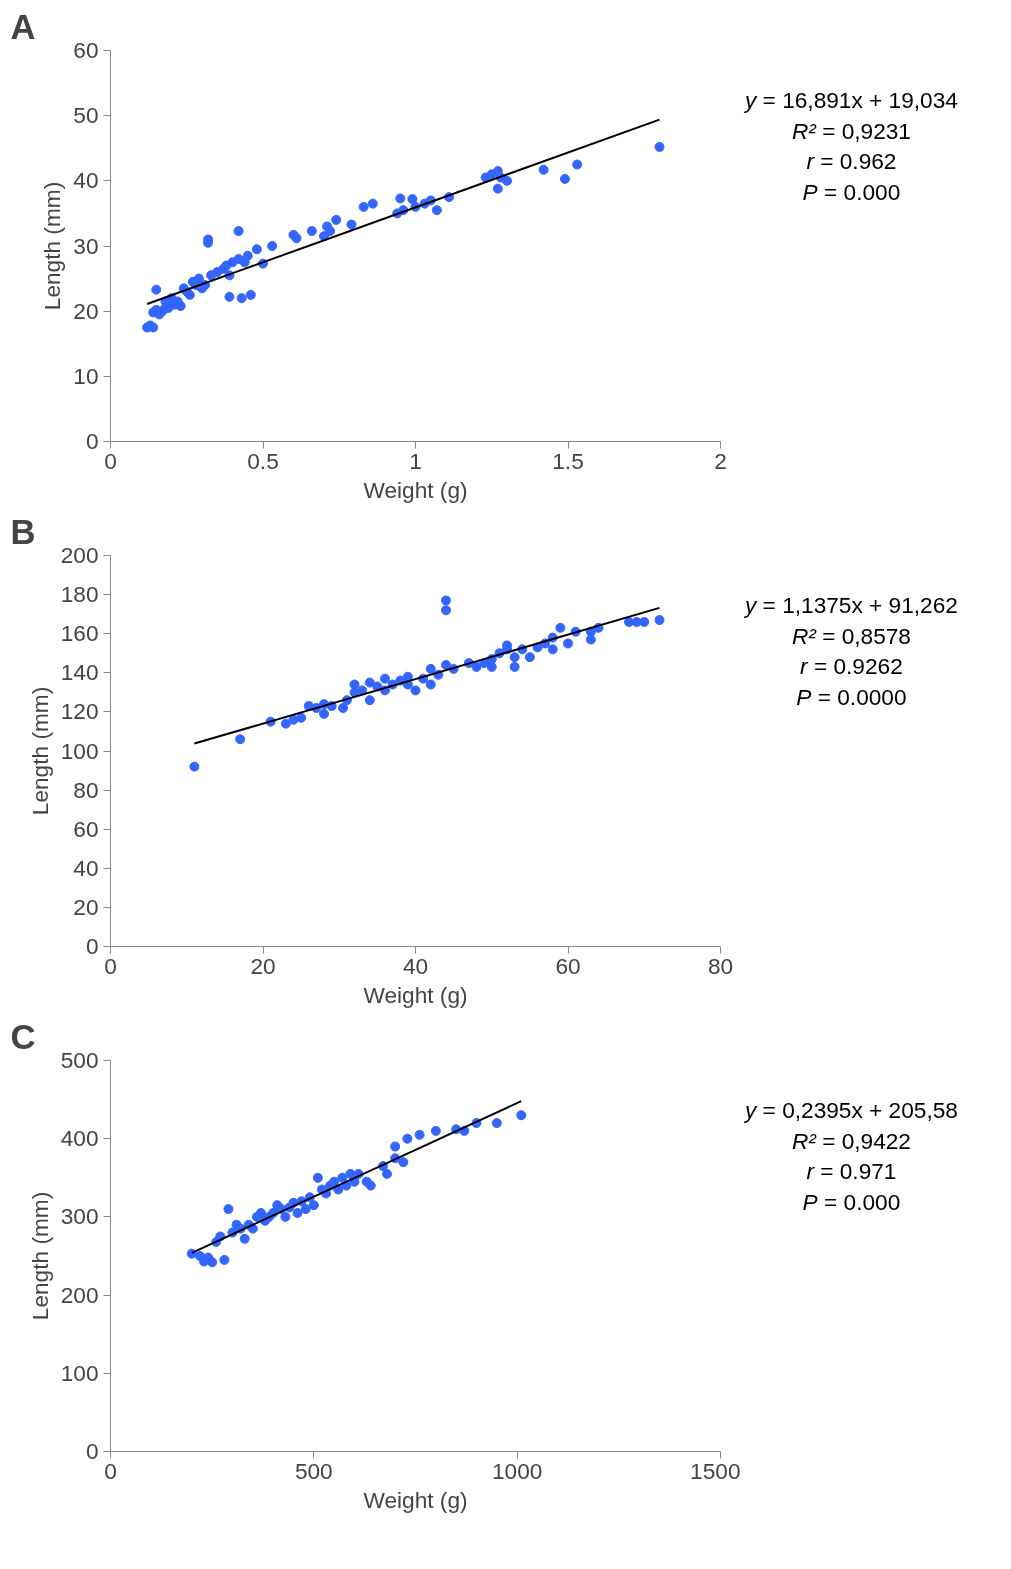  What do you see at coordinates (517, 1470) in the screenshot?
I see `x-tick-label: 1000` at bounding box center [517, 1470].